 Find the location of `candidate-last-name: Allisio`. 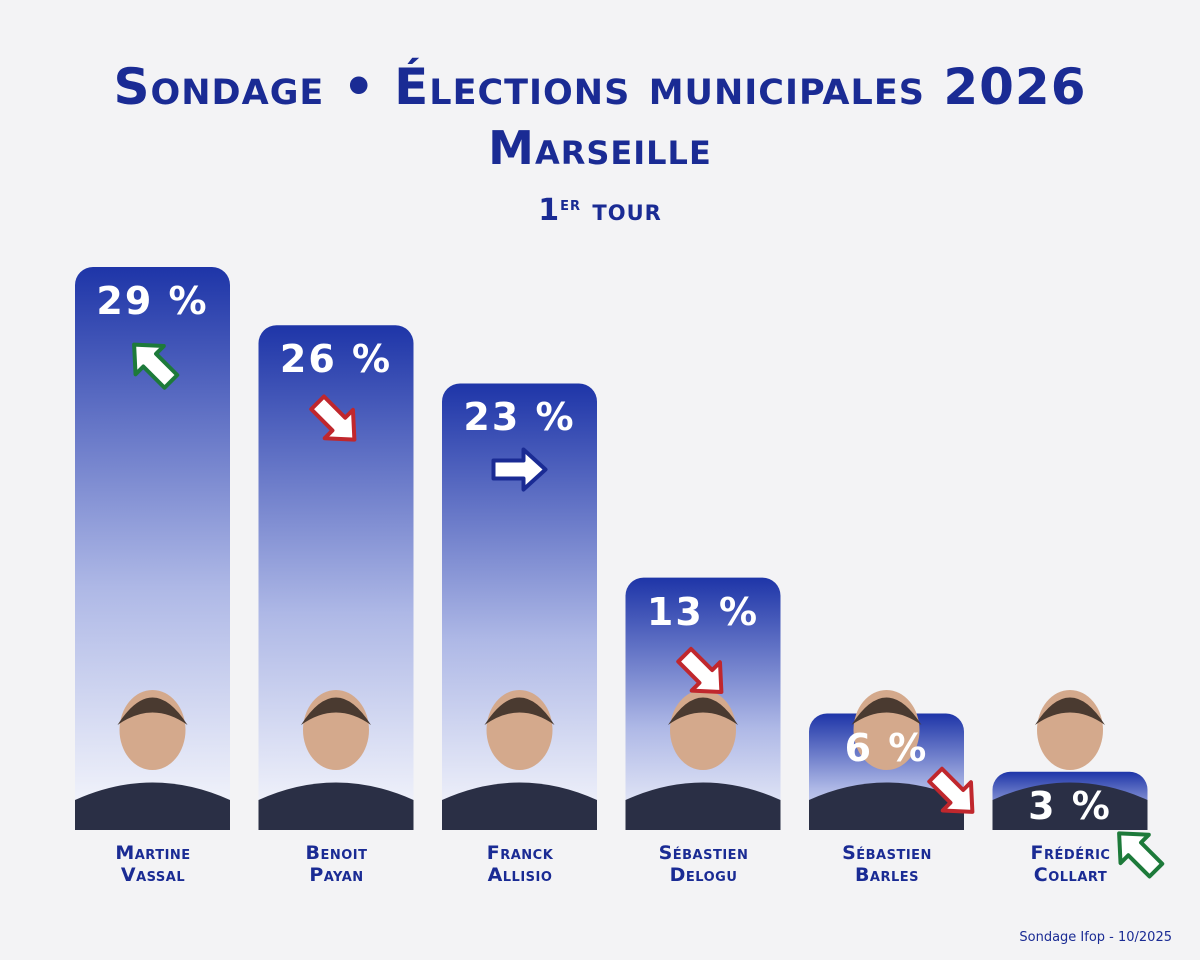

candidate-last-name: Allisio is located at coordinates (520, 875).